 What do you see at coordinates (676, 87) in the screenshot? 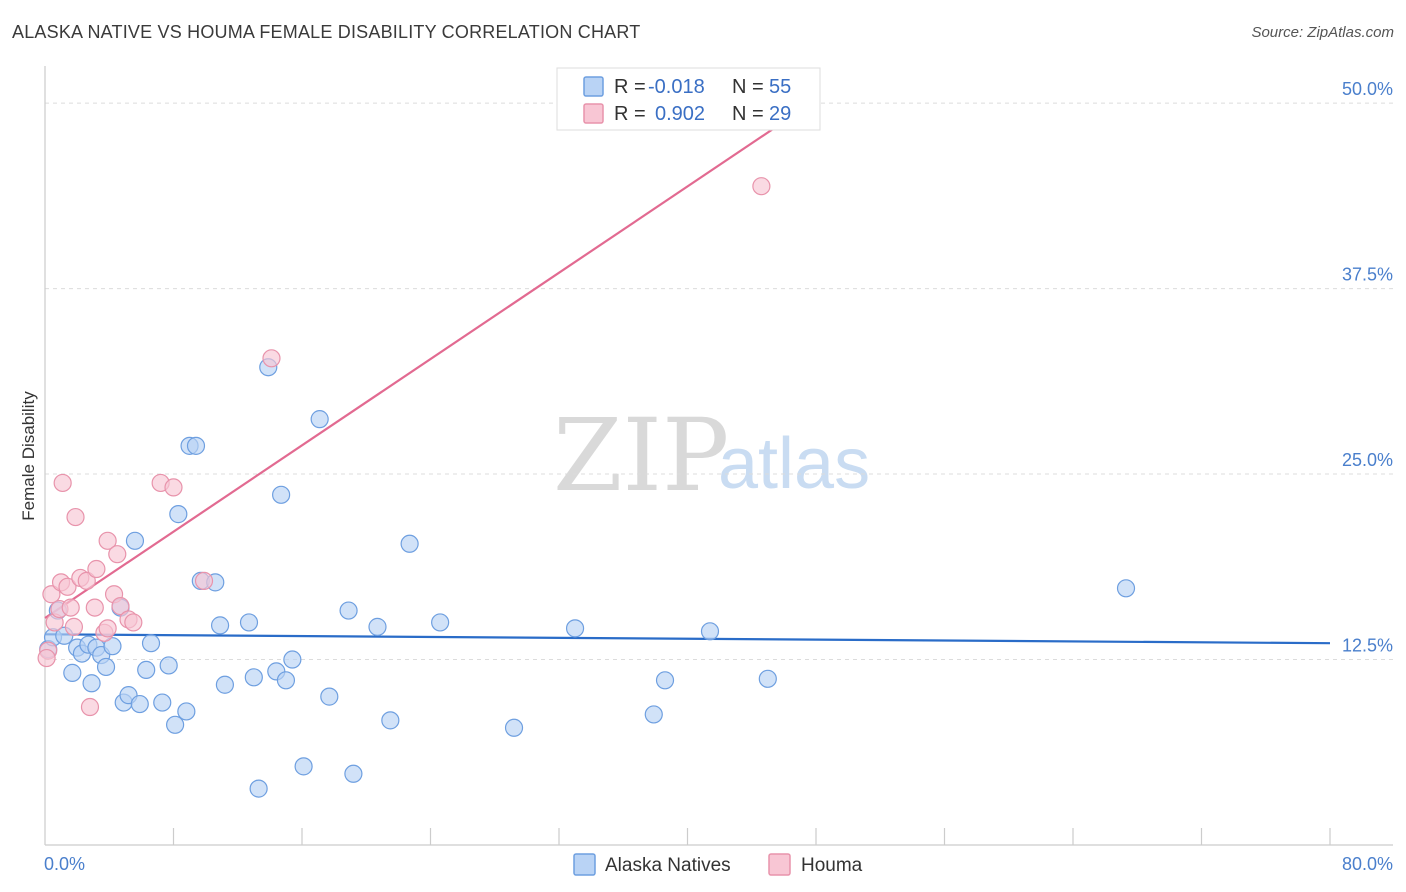
I see `legend-r-value-alaska: -0.018` at bounding box center [676, 87].